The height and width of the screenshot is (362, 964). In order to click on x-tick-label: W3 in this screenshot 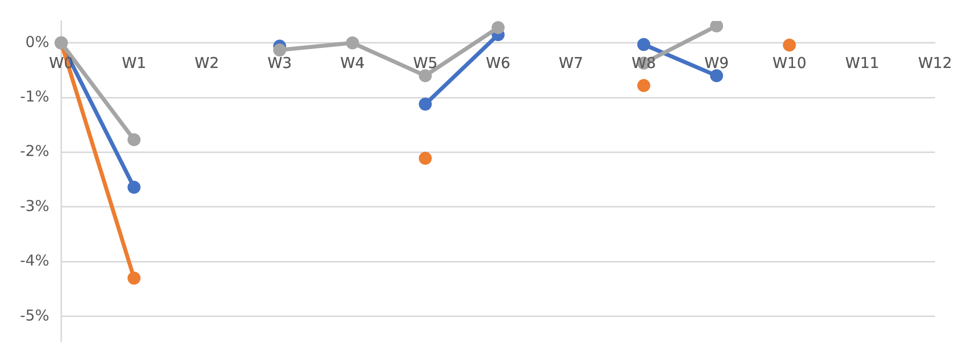, I will do `click(279, 63)`.